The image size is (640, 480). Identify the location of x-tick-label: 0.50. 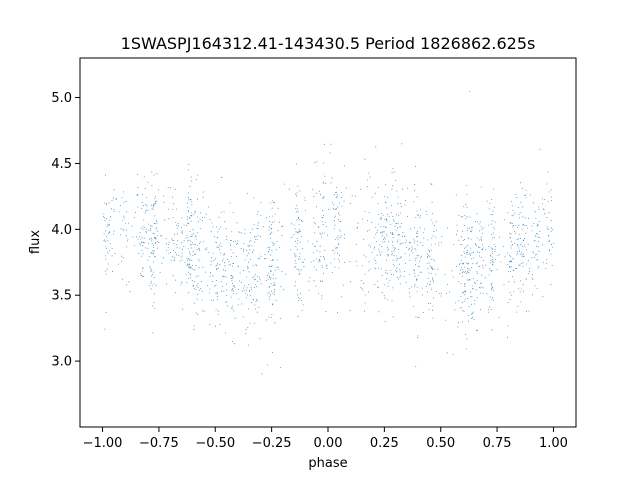
(440, 443).